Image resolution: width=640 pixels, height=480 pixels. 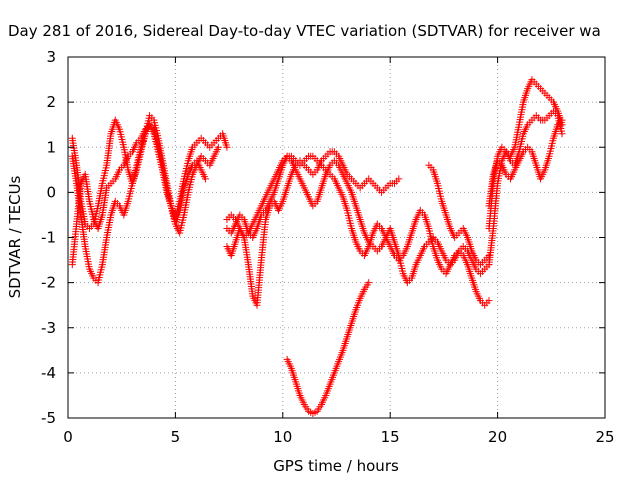 I want to click on y-tick-label: 1, so click(x=51, y=147).